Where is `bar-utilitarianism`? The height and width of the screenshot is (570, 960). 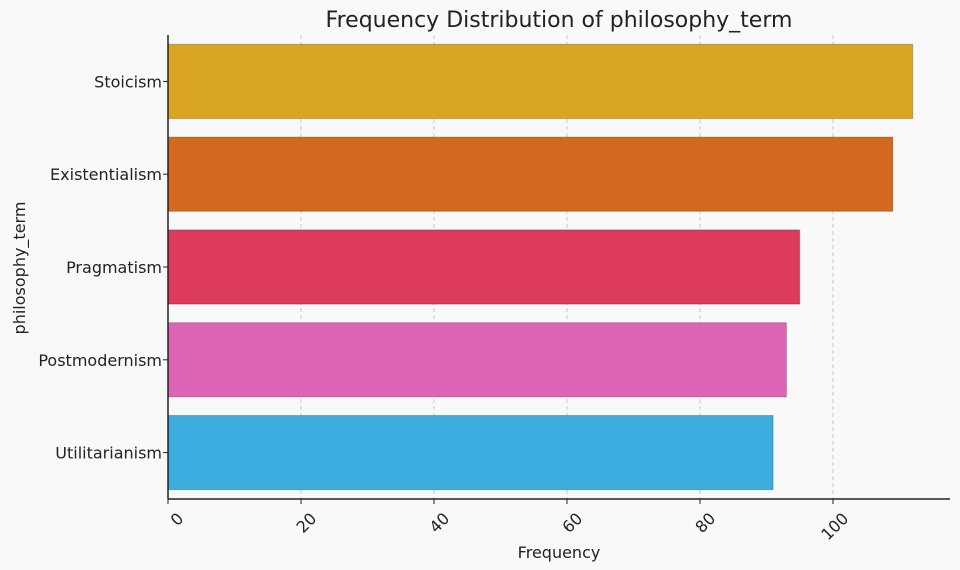 bar-utilitarianism is located at coordinates (470, 452).